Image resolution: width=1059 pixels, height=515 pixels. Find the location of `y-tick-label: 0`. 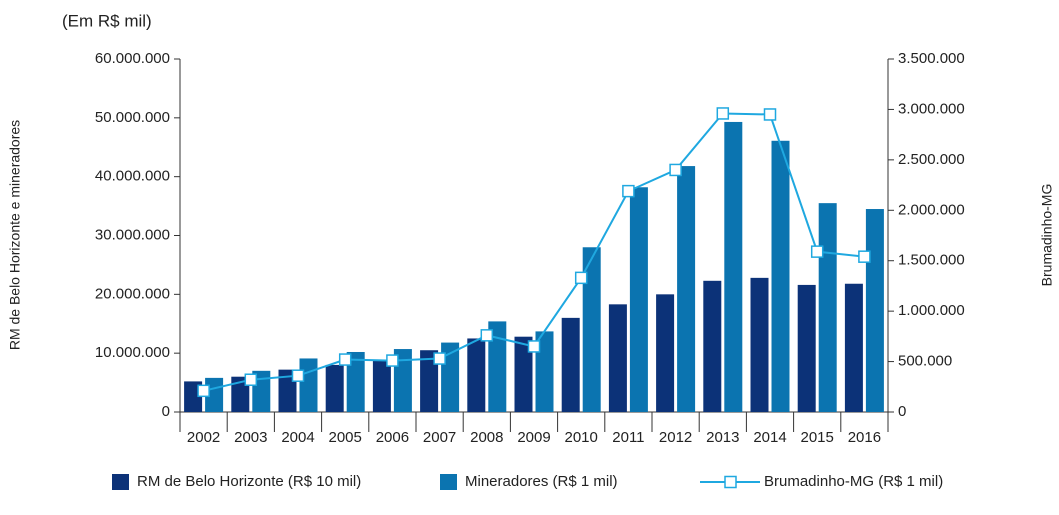

y-tick-label: 0 is located at coordinates (166, 411).